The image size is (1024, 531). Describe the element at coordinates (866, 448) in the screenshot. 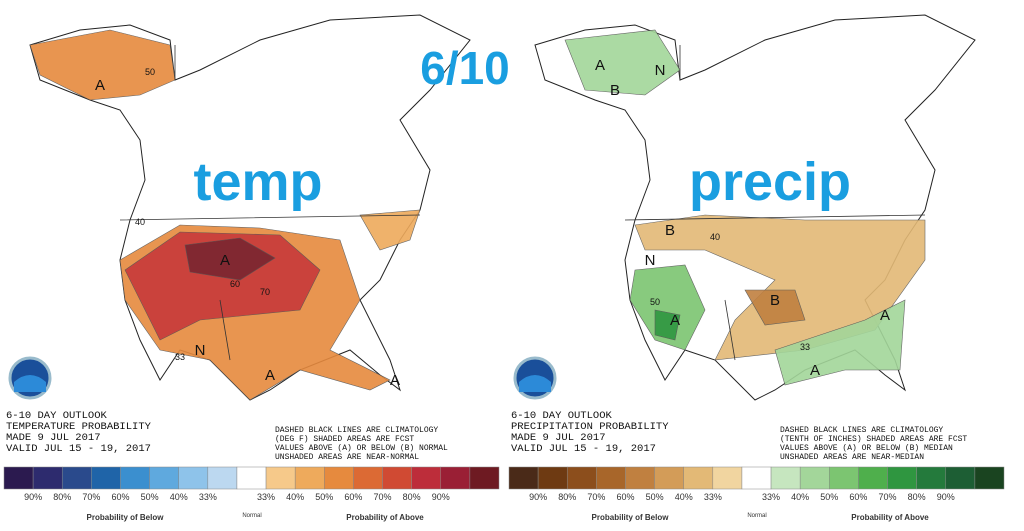

I see `legend-note: VALUES ABOVE (A) OR BELOW (B) MEDIAN` at that location.